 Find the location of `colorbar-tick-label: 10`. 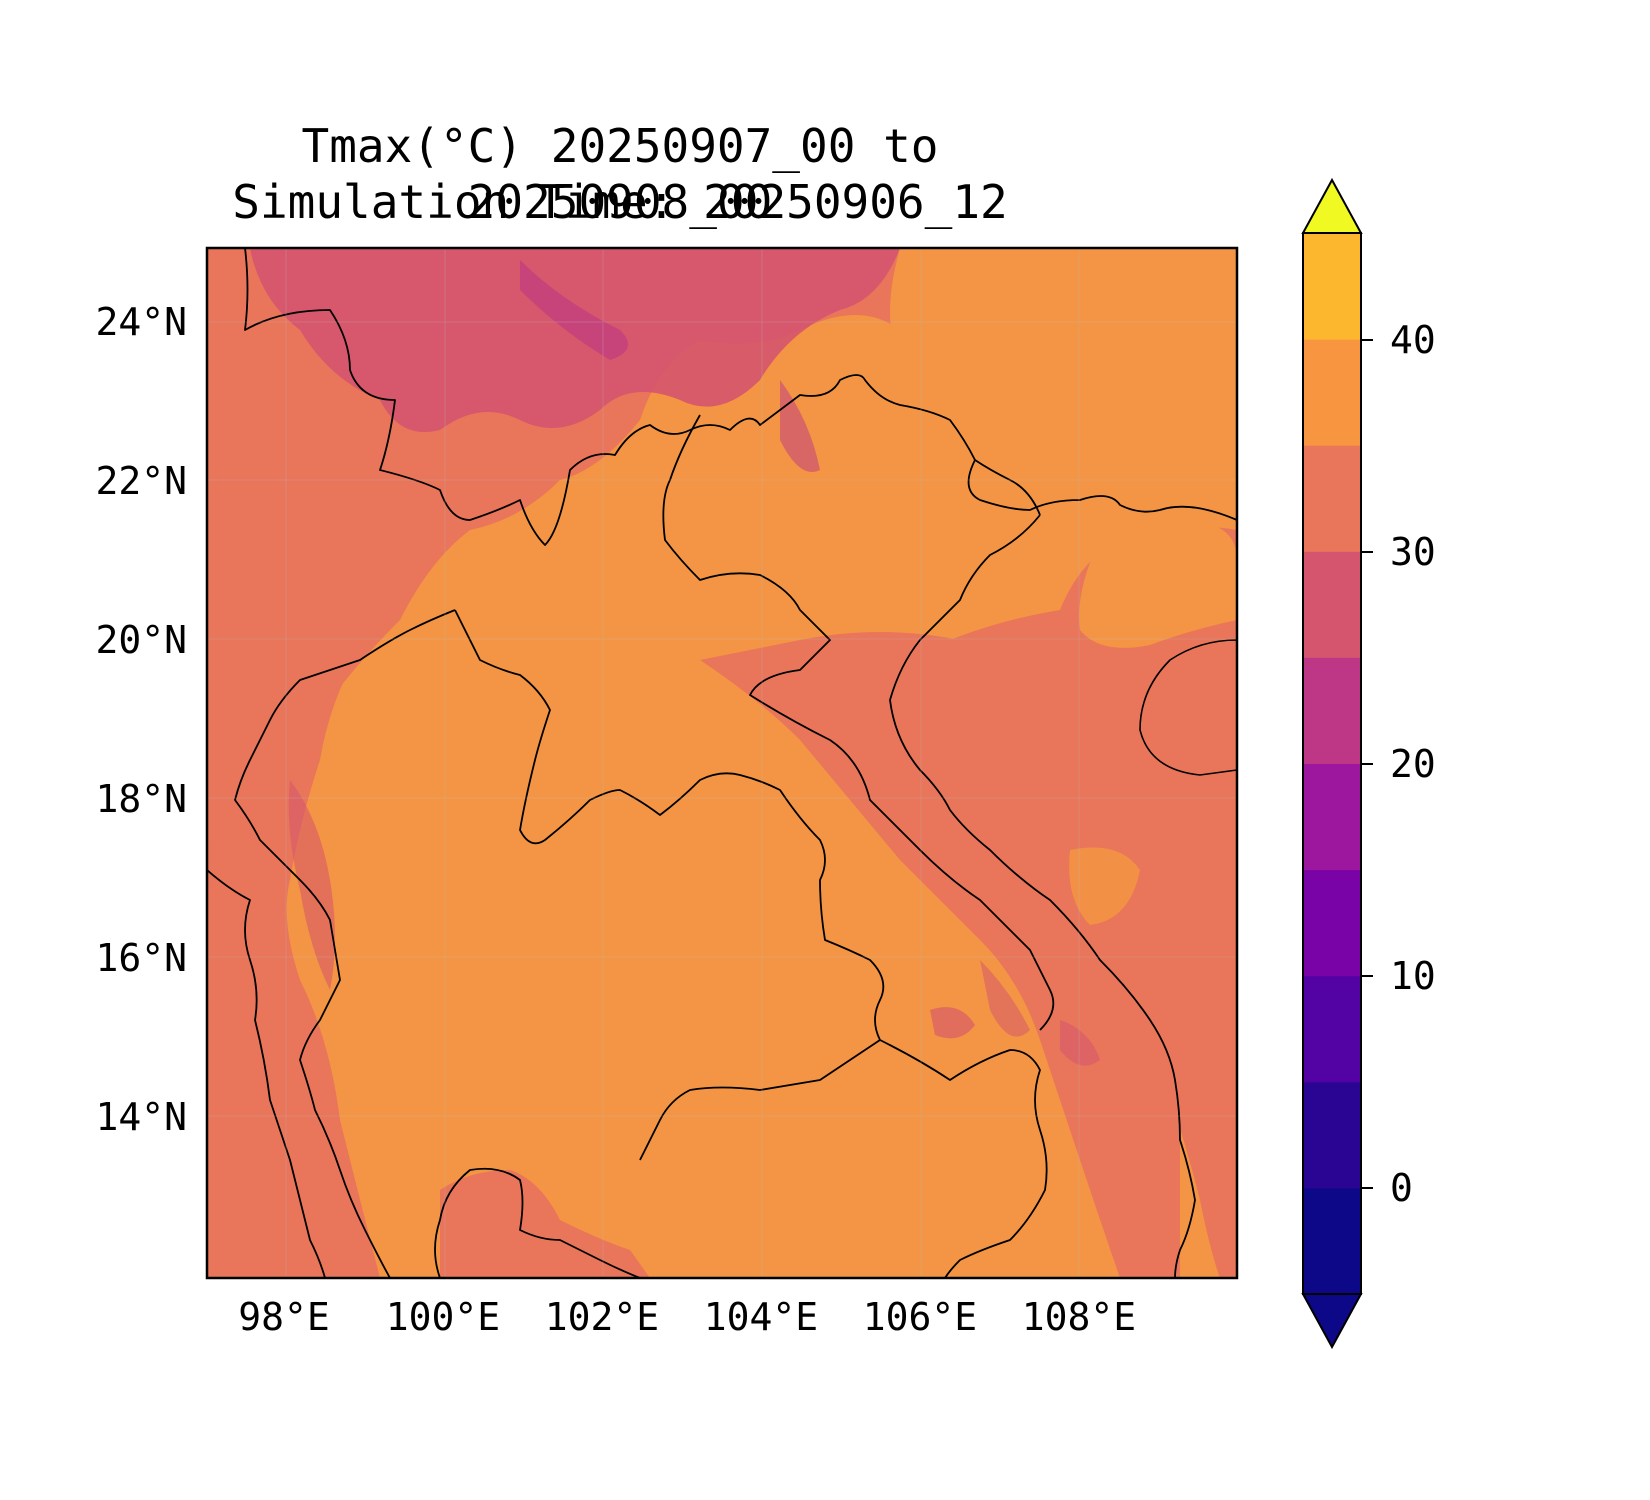

colorbar-tick-label: 10 is located at coordinates (1413, 976).